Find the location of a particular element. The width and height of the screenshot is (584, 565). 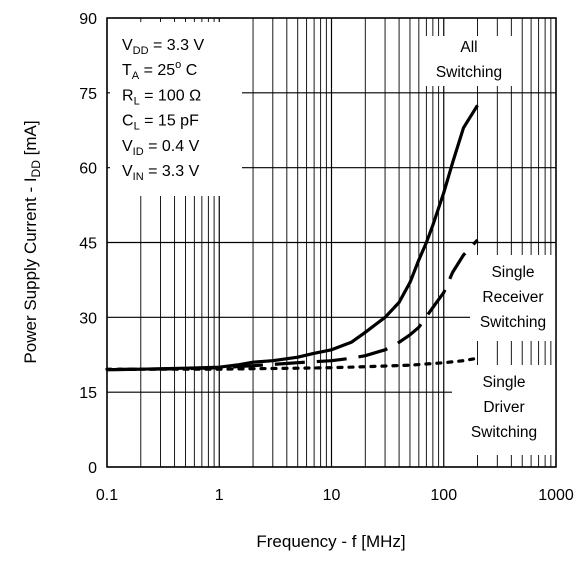

condition-value: = 100 Ω is located at coordinates (170, 95).